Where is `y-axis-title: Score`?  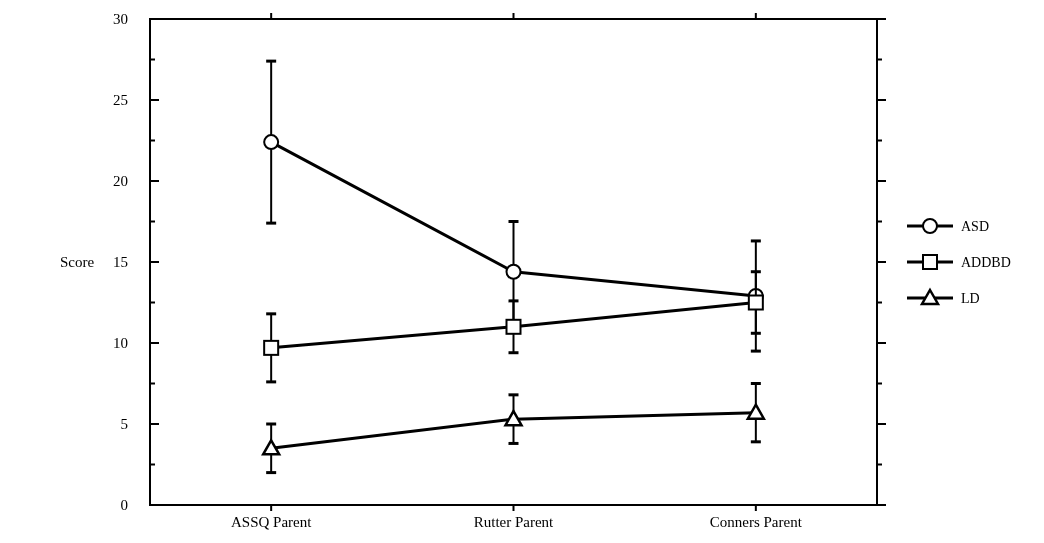
y-axis-title: Score is located at coordinates (77, 262).